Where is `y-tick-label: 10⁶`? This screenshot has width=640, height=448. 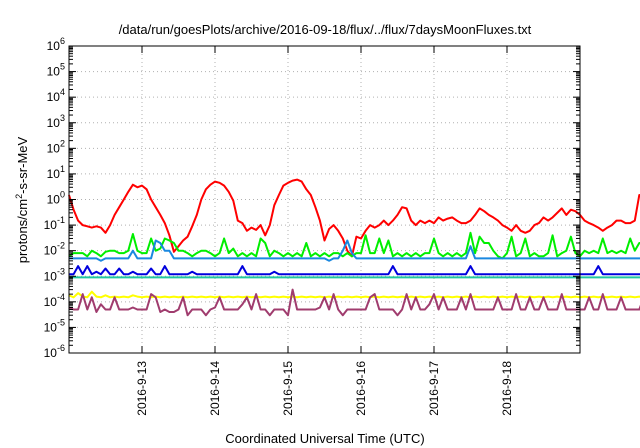
y-tick-label: 10⁶ is located at coordinates (56, 44).